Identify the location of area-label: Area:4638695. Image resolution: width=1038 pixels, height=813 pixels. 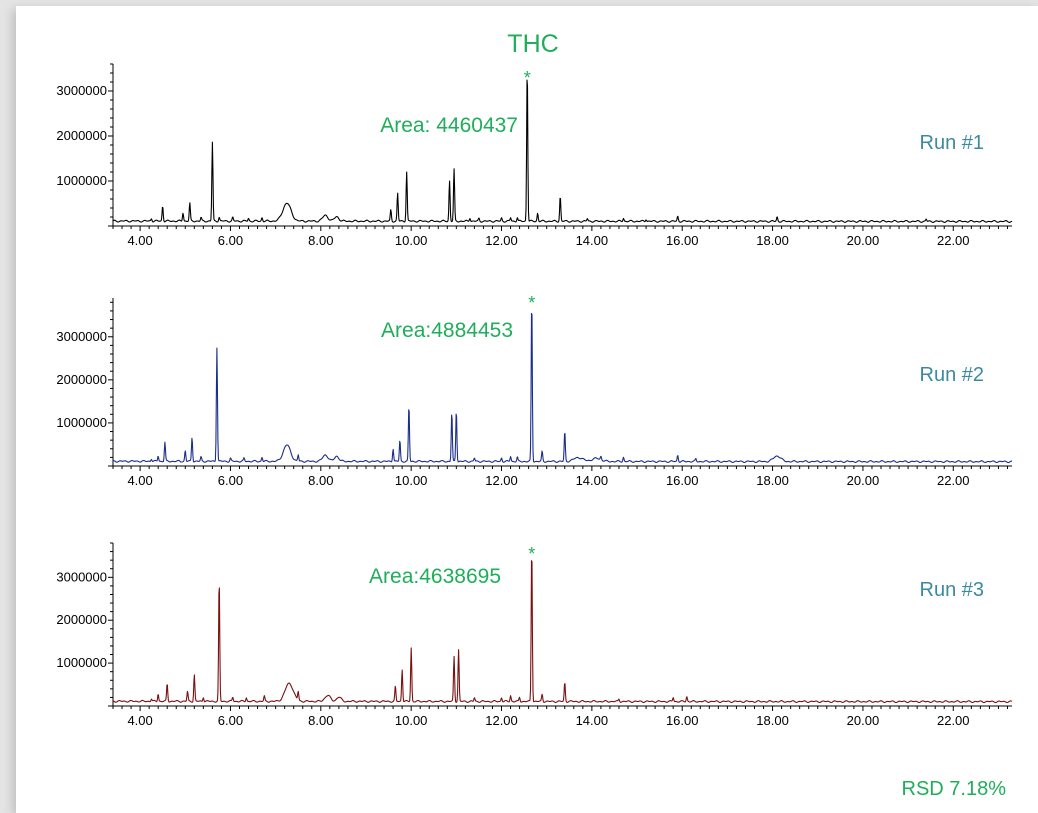
(435, 576).